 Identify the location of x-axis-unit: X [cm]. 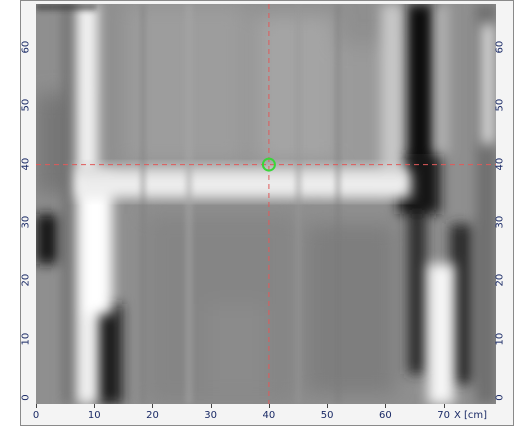
(471, 415).